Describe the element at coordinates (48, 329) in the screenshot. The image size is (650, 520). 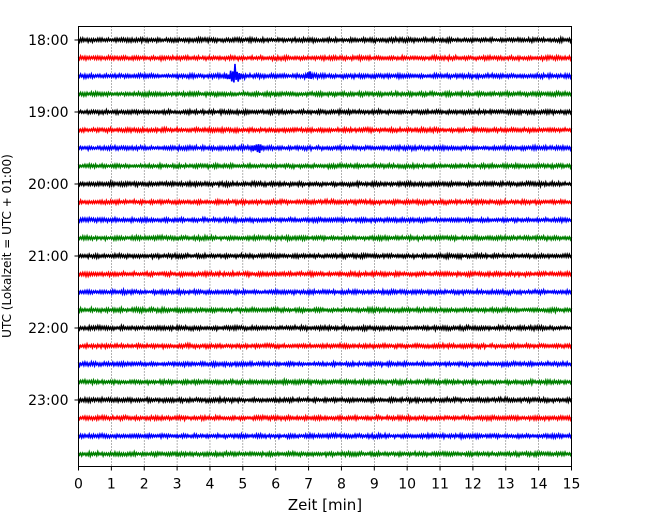
I see `y-tick-label: 22:00` at that location.